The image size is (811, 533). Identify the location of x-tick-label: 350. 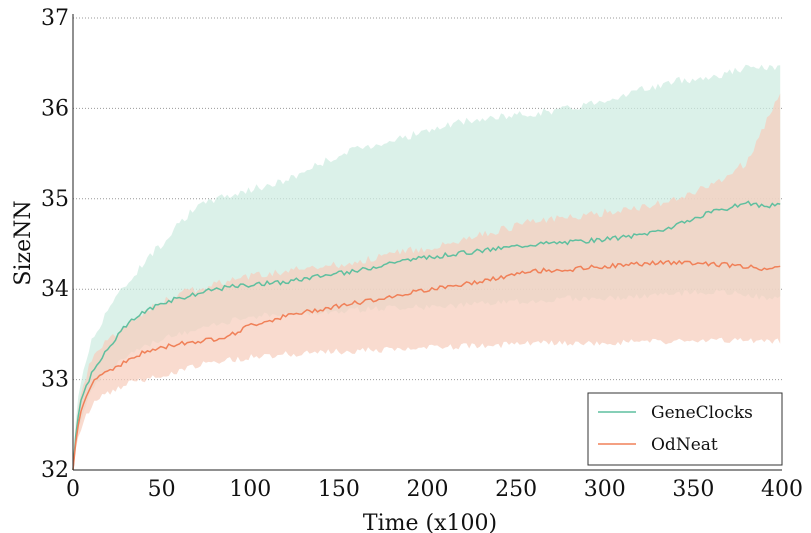
(693, 489).